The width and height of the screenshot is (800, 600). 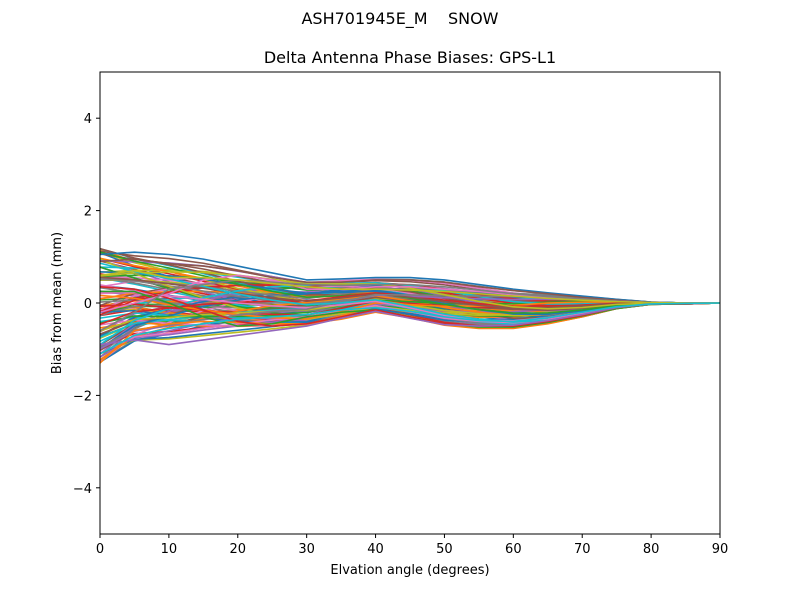 What do you see at coordinates (412, 545) in the screenshot?
I see `x-axis-ticks: 0 10 20 30 40 50 60 70 80 90` at bounding box center [412, 545].